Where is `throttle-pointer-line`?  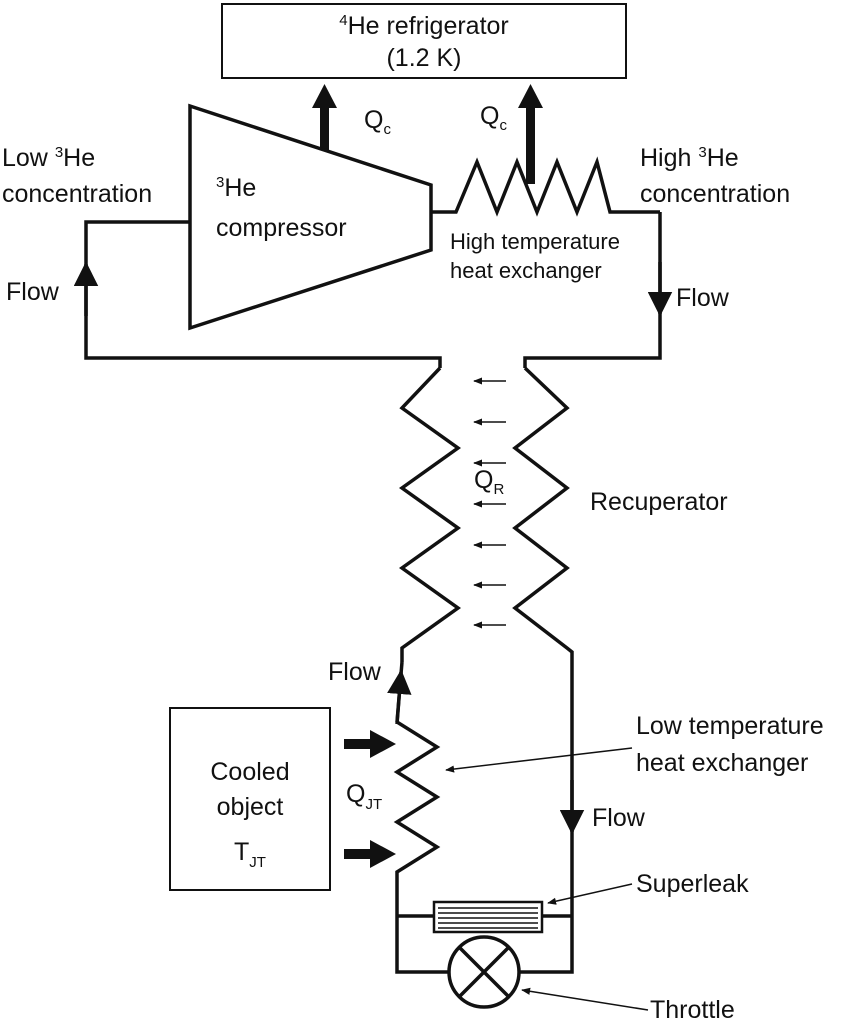
throttle-pointer-line is located at coordinates (585, 999).